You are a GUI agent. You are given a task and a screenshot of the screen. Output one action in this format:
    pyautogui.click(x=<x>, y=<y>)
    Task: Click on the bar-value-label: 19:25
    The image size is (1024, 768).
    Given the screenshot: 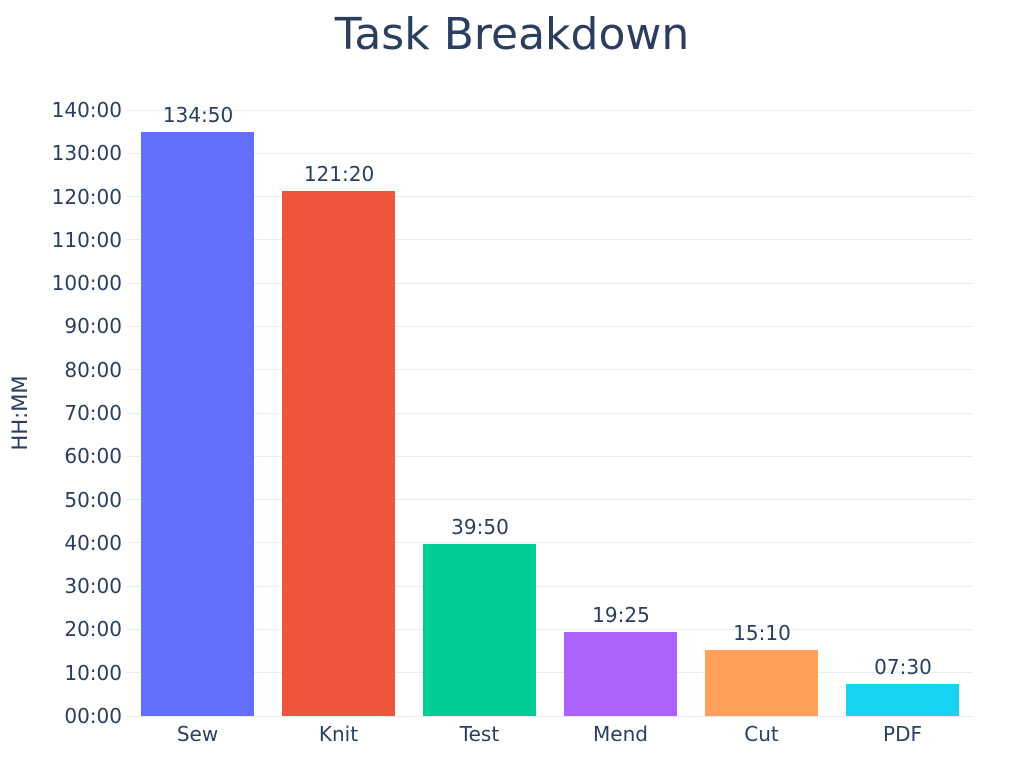 What is the action you would take?
    pyautogui.click(x=621, y=615)
    